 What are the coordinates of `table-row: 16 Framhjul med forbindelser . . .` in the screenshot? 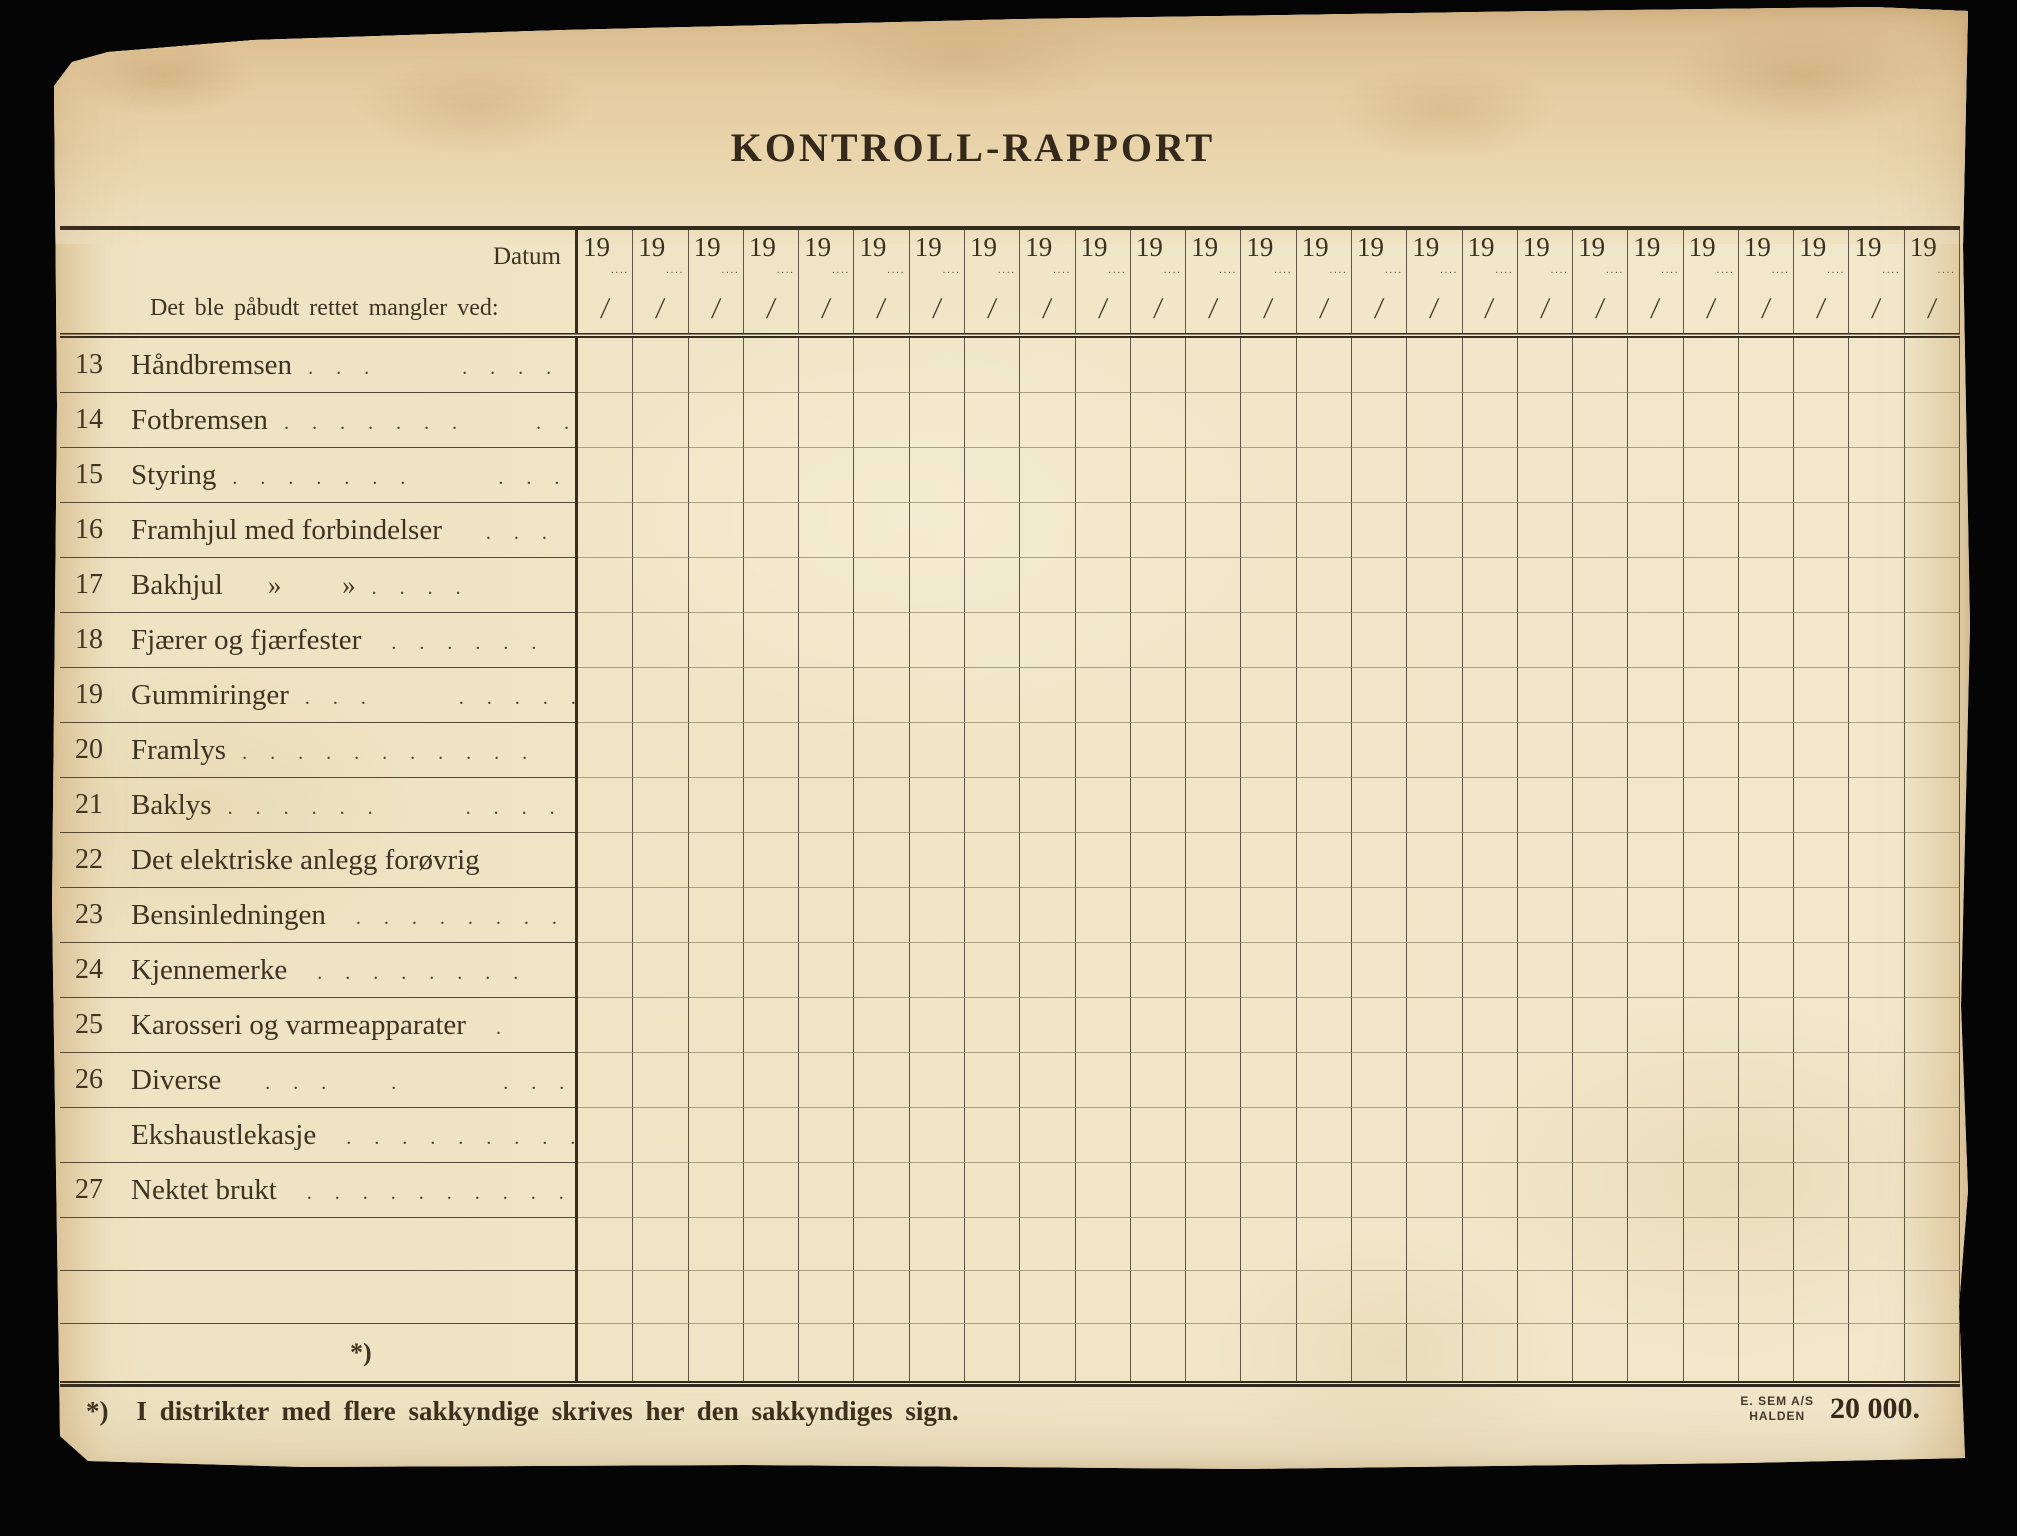 It's located at (1010, 530).